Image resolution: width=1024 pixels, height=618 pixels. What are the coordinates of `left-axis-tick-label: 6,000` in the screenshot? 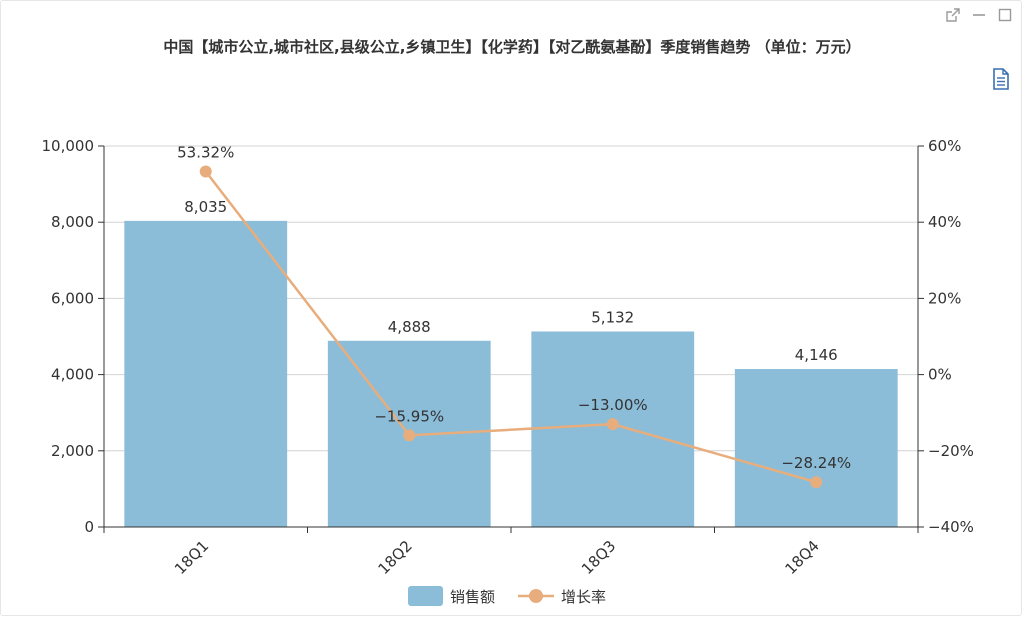 It's located at (72, 298).